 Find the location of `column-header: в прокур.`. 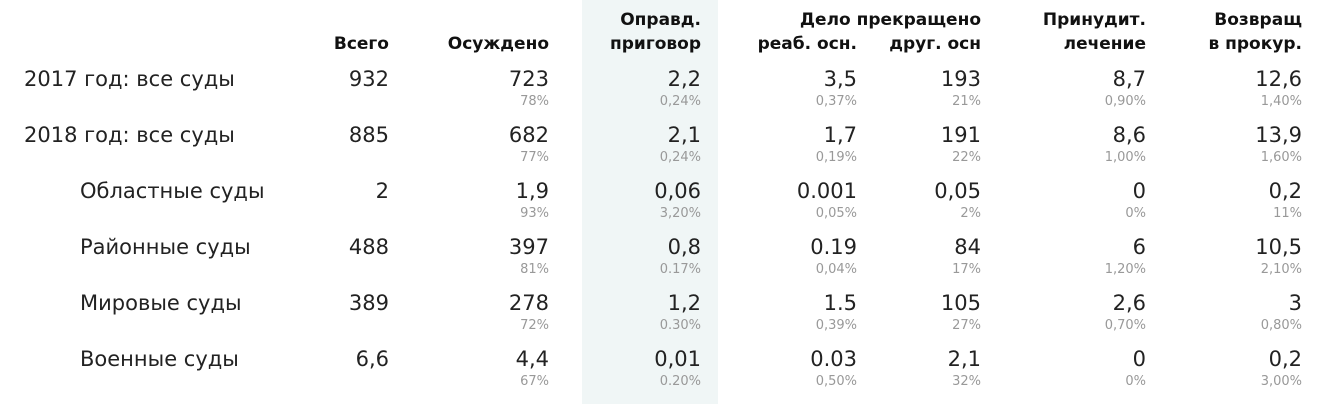

column-header: в прокур. is located at coordinates (1255, 44).